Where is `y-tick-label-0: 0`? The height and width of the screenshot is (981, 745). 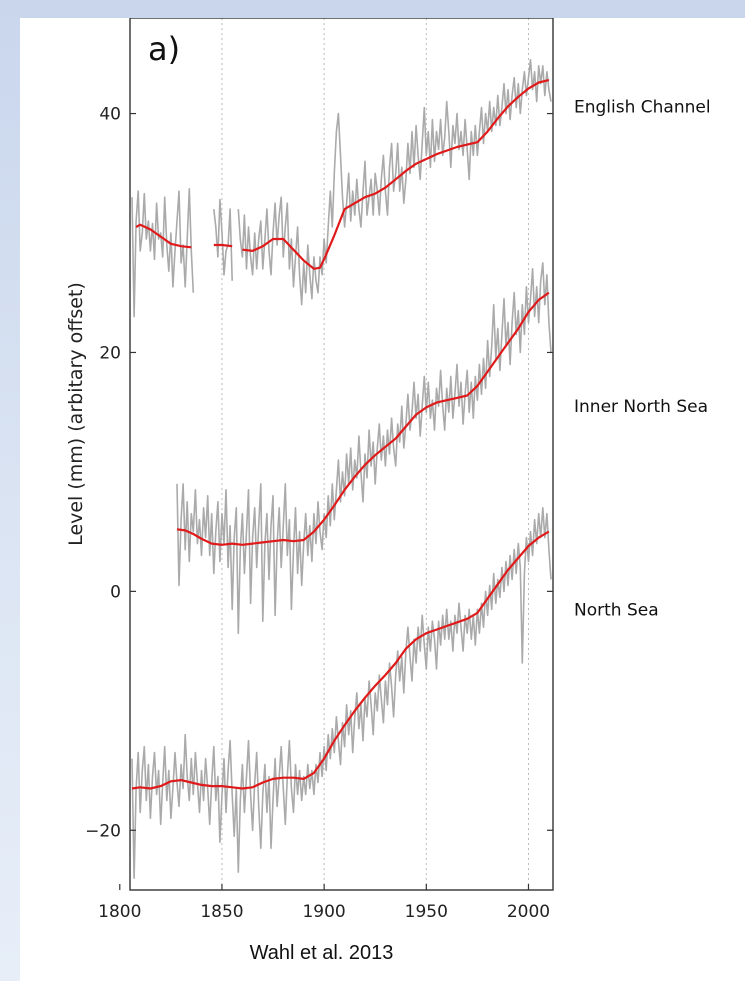
y-tick-label-0: 0 is located at coordinates (115, 592).